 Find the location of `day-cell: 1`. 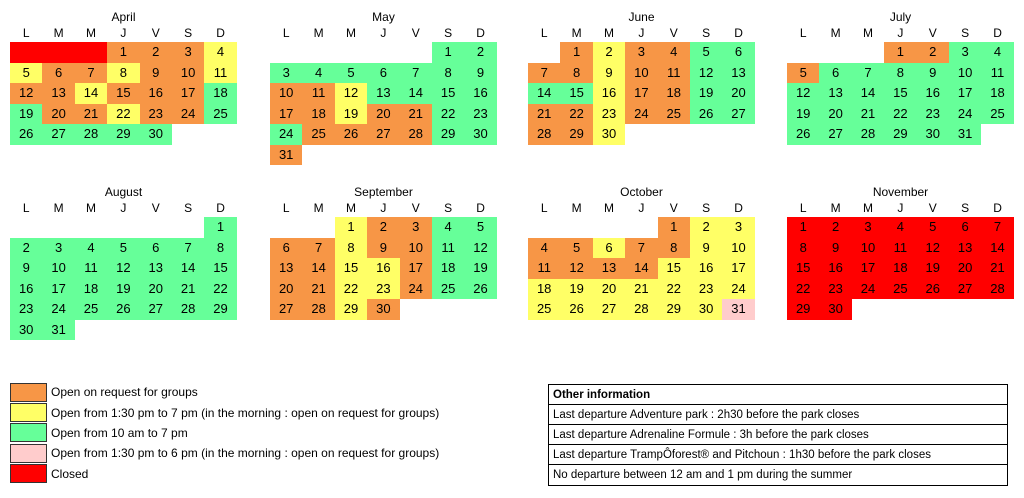

day-cell: 1 is located at coordinates (351, 227).